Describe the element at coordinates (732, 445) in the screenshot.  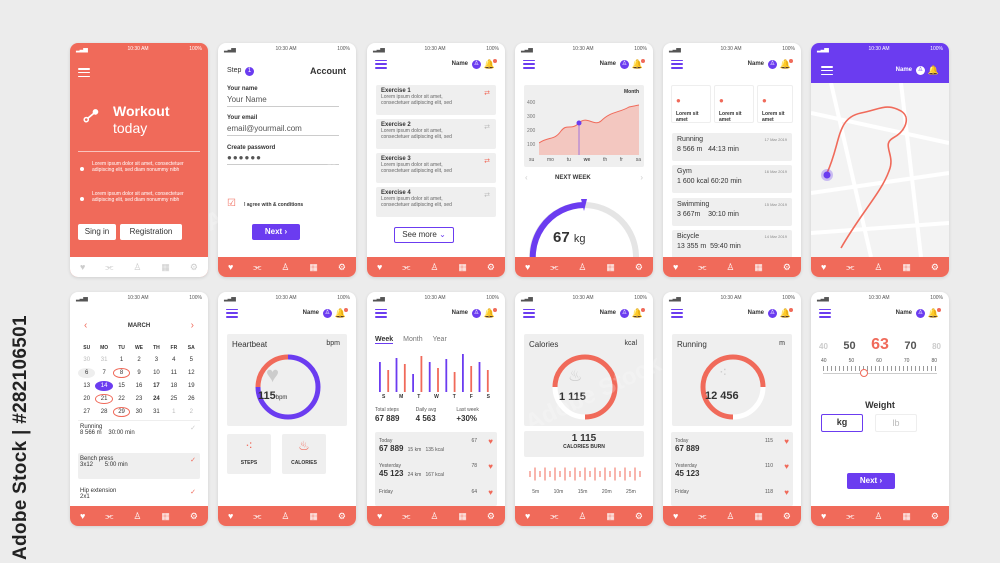
I see `entry-today: Today 115 ♥ 67 889` at that location.